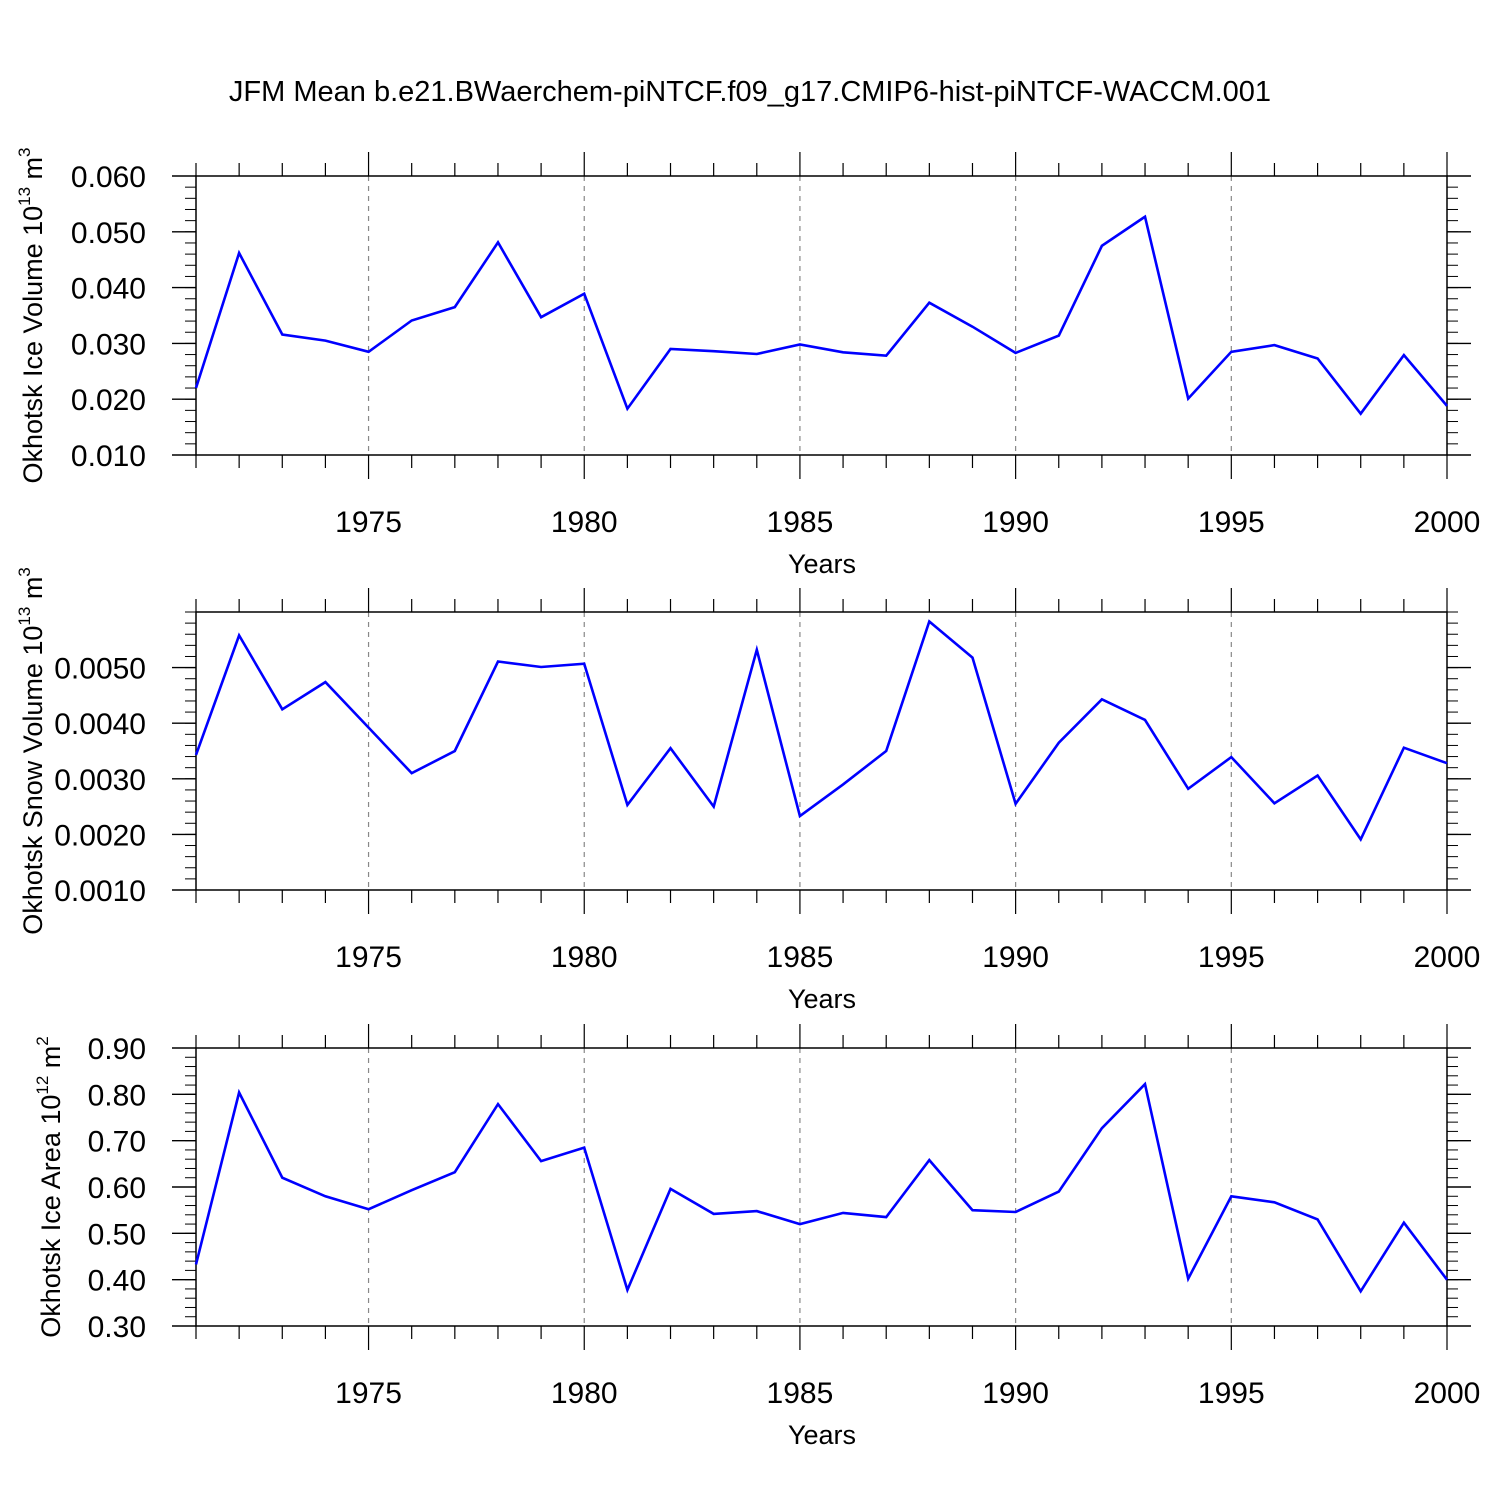  I want to click on y-tick-label: 0.060, so click(108, 177).